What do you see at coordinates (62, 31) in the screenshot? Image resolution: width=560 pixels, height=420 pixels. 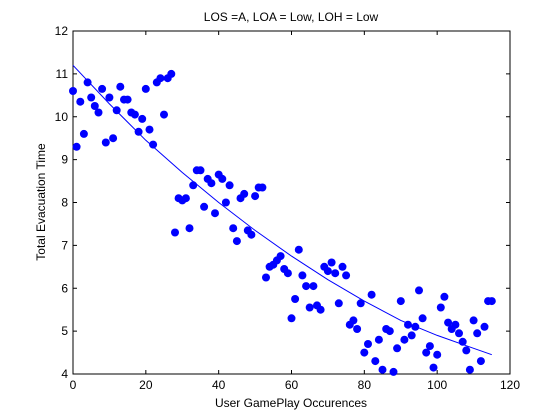 I see `y-tick-label: 12` at bounding box center [62, 31].